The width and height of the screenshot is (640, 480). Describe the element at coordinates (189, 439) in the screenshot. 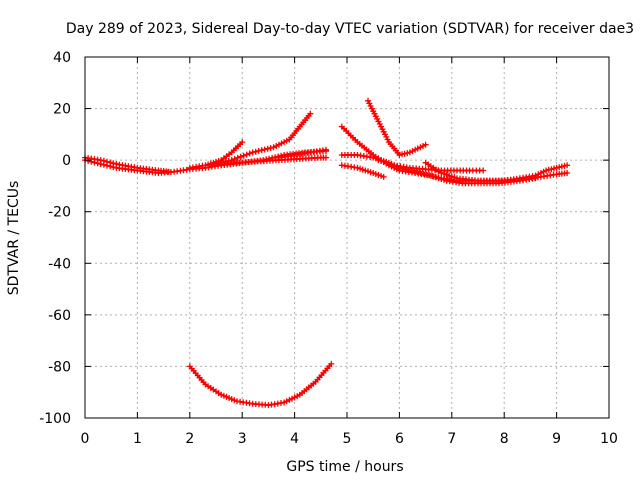

I see `x-tick-label: 2` at that location.